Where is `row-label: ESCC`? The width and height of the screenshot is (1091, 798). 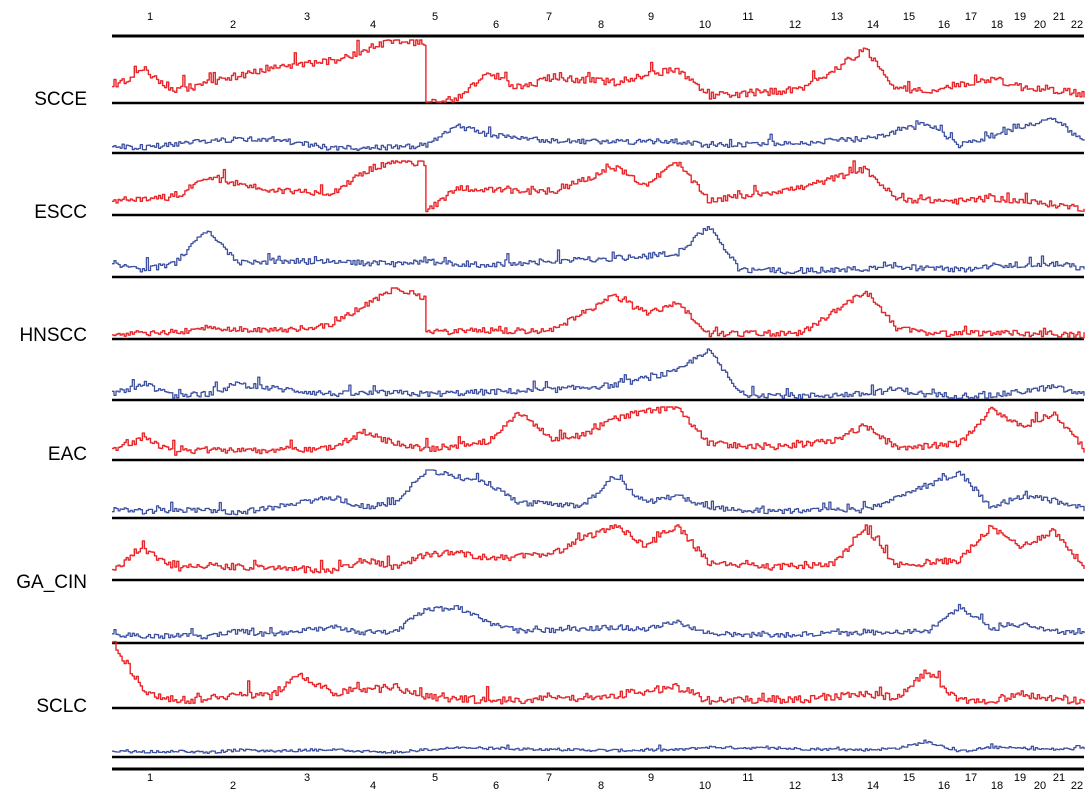
row-label: ESCC is located at coordinates (60, 212).